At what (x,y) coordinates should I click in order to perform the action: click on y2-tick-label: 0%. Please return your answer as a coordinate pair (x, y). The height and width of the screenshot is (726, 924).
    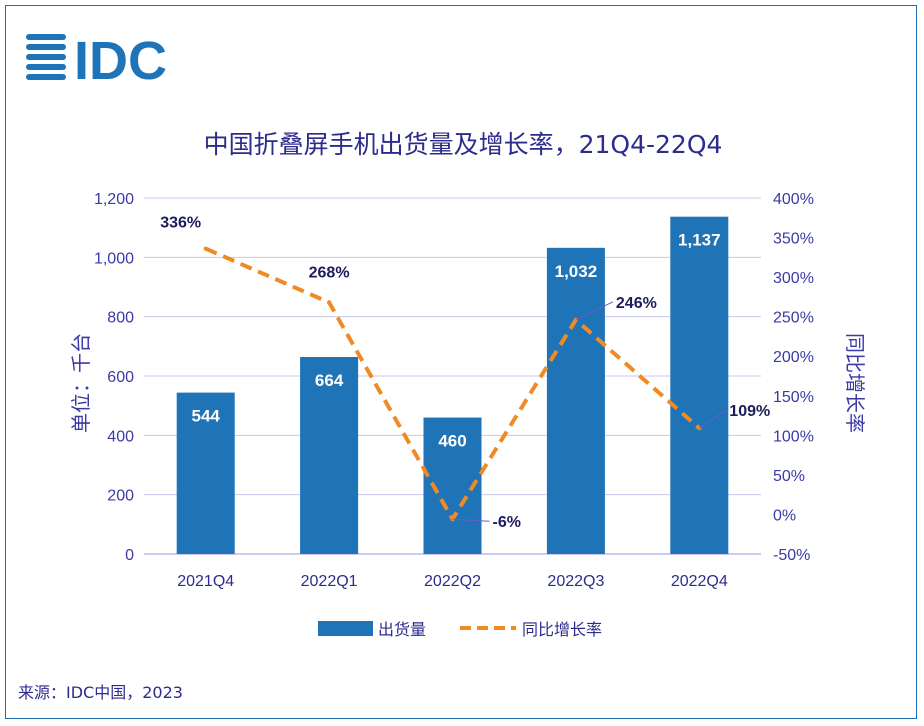
    Looking at the image, I should click on (784, 515).